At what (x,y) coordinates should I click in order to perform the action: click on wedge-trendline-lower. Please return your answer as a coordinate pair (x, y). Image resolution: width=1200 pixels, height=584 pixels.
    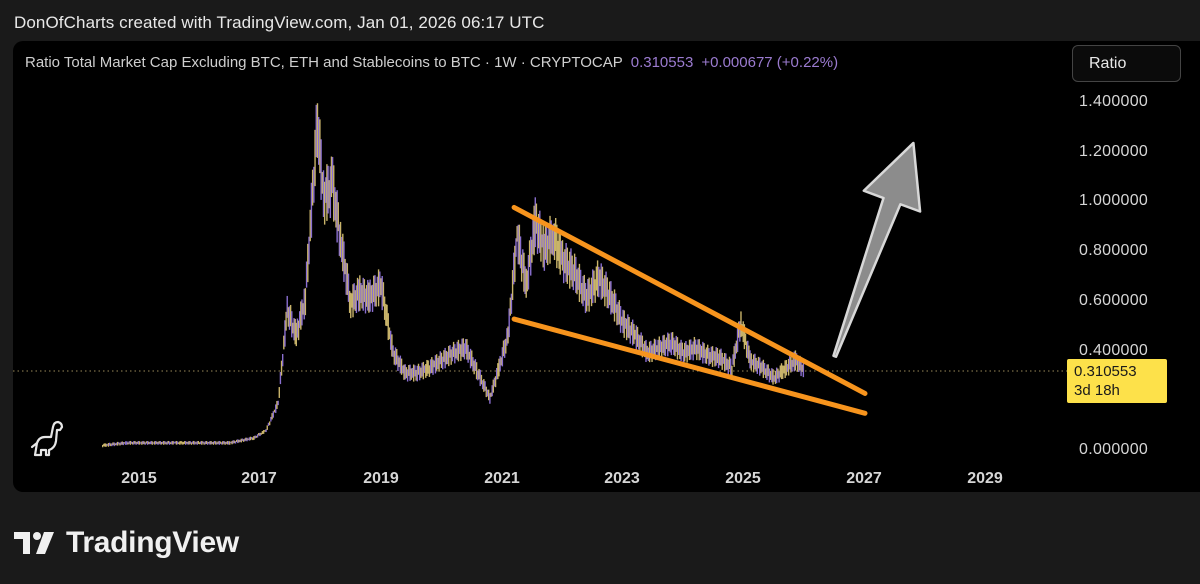
    Looking at the image, I should click on (689, 366).